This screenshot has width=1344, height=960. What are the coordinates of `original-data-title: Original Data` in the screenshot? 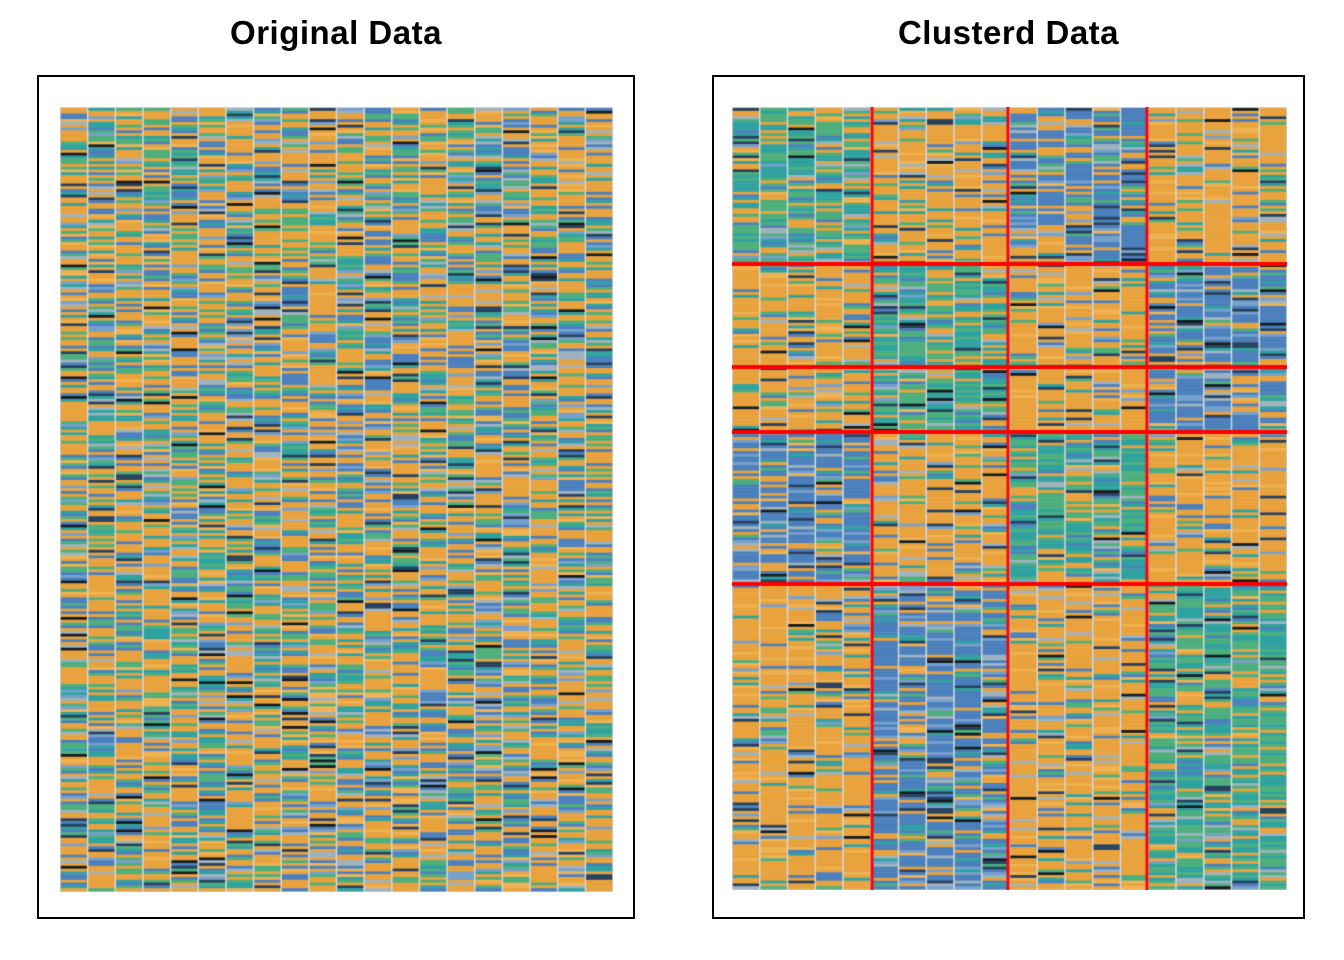 It's located at (336, 32).